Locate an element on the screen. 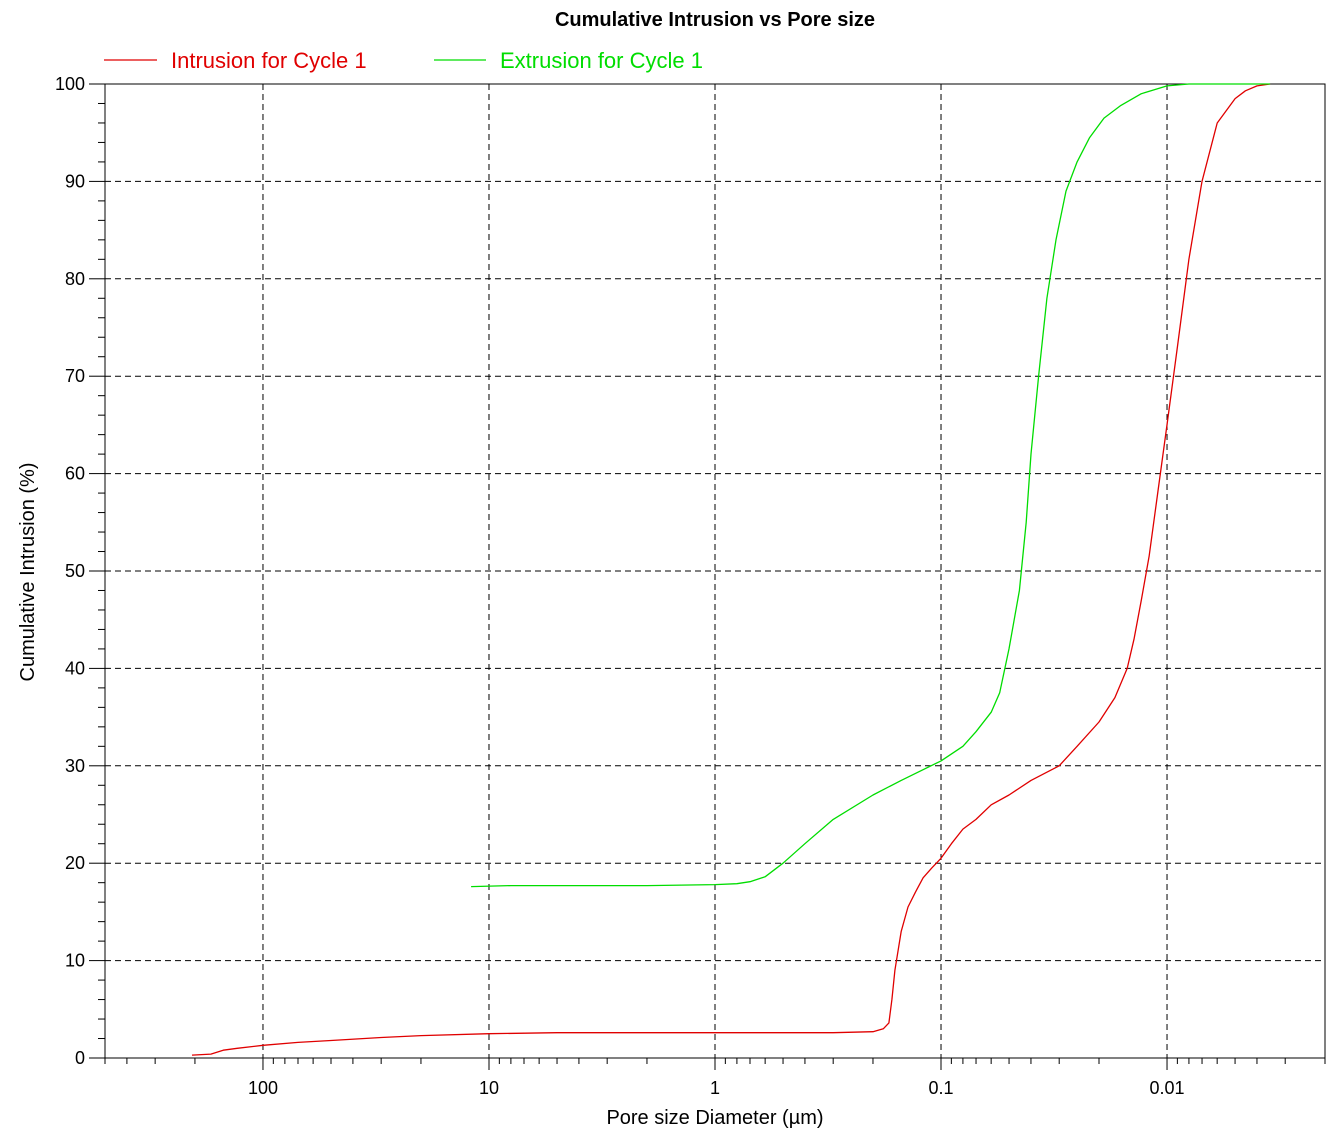 The image size is (1331, 1132). y-tick-label: 0 is located at coordinates (80, 1058).